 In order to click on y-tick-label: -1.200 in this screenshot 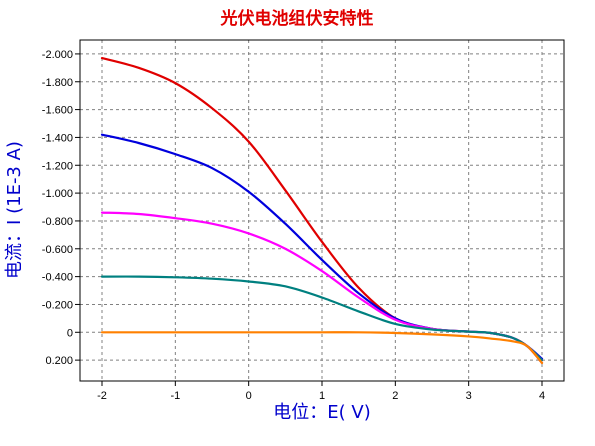, I will do `click(57, 166)`.